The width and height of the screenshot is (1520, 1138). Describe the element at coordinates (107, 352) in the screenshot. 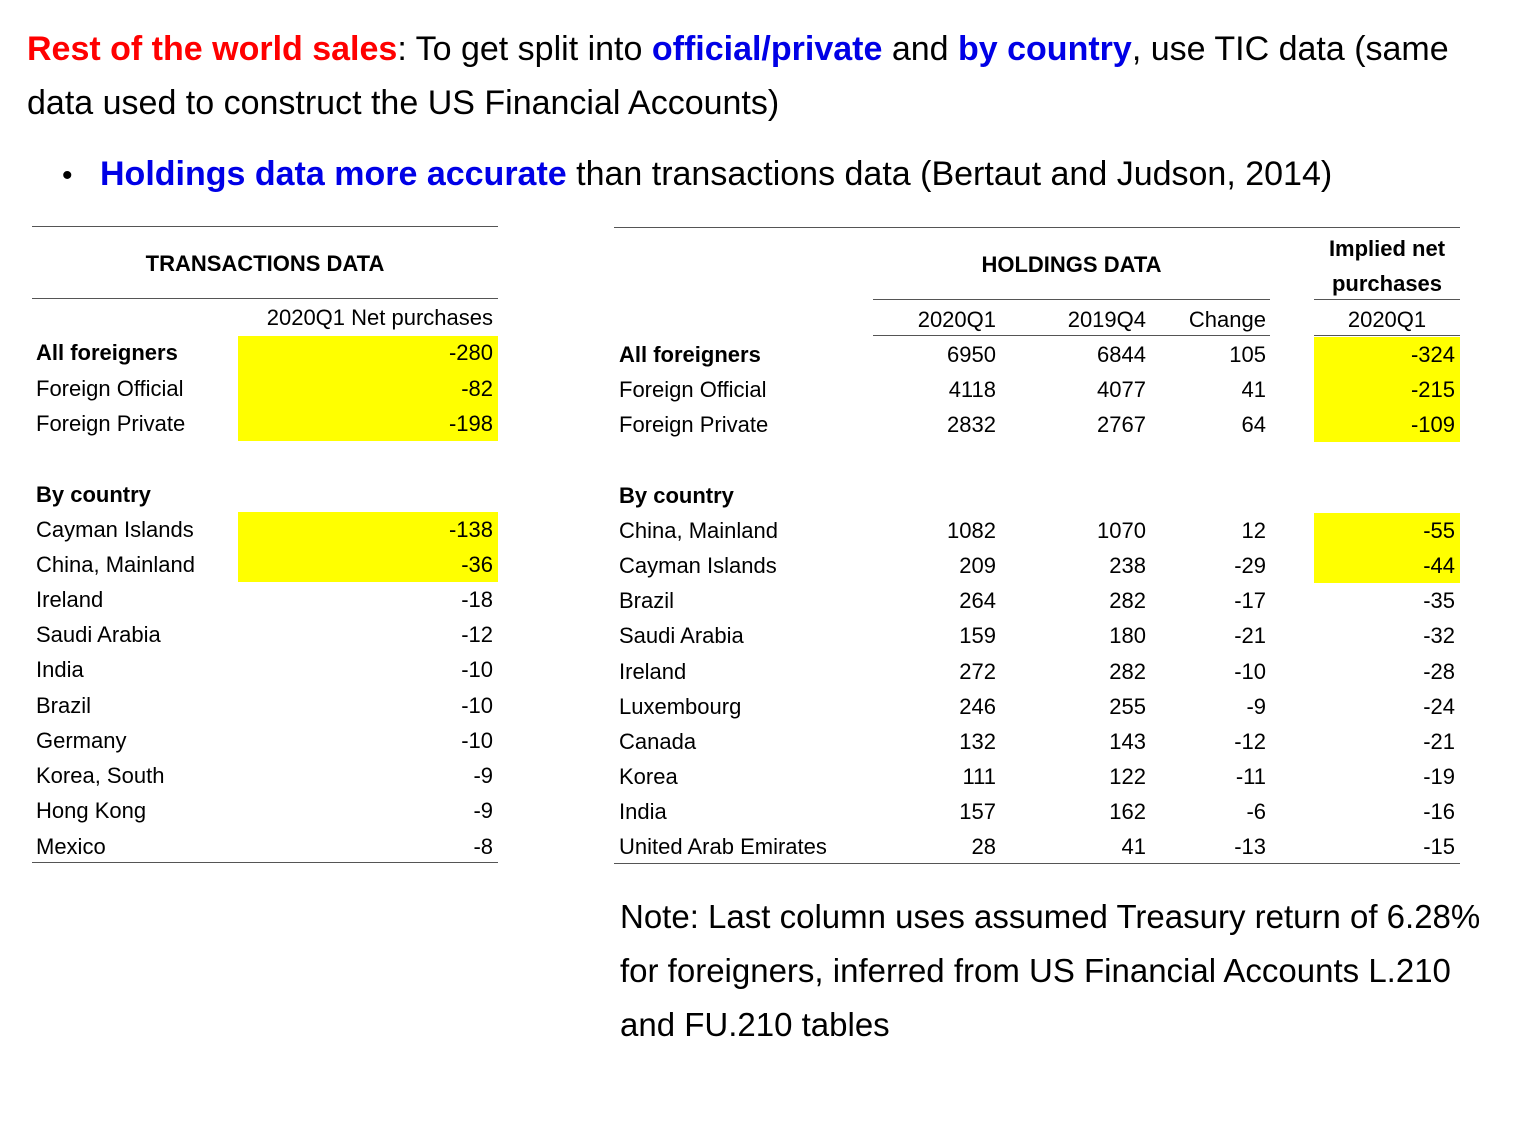

I see `transactions-row-label: All foreigners` at that location.